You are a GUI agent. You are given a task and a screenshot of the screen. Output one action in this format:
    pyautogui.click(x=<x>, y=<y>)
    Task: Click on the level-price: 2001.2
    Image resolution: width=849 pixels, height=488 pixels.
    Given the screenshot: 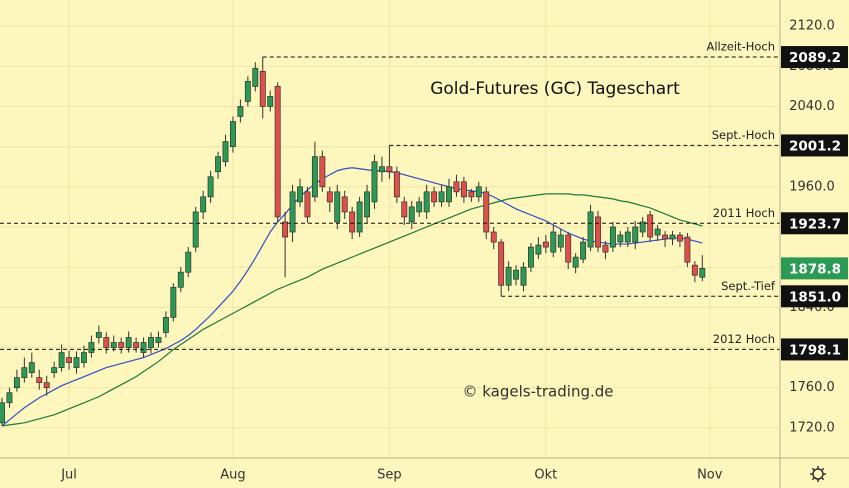 What is the action you would take?
    pyautogui.click(x=815, y=146)
    